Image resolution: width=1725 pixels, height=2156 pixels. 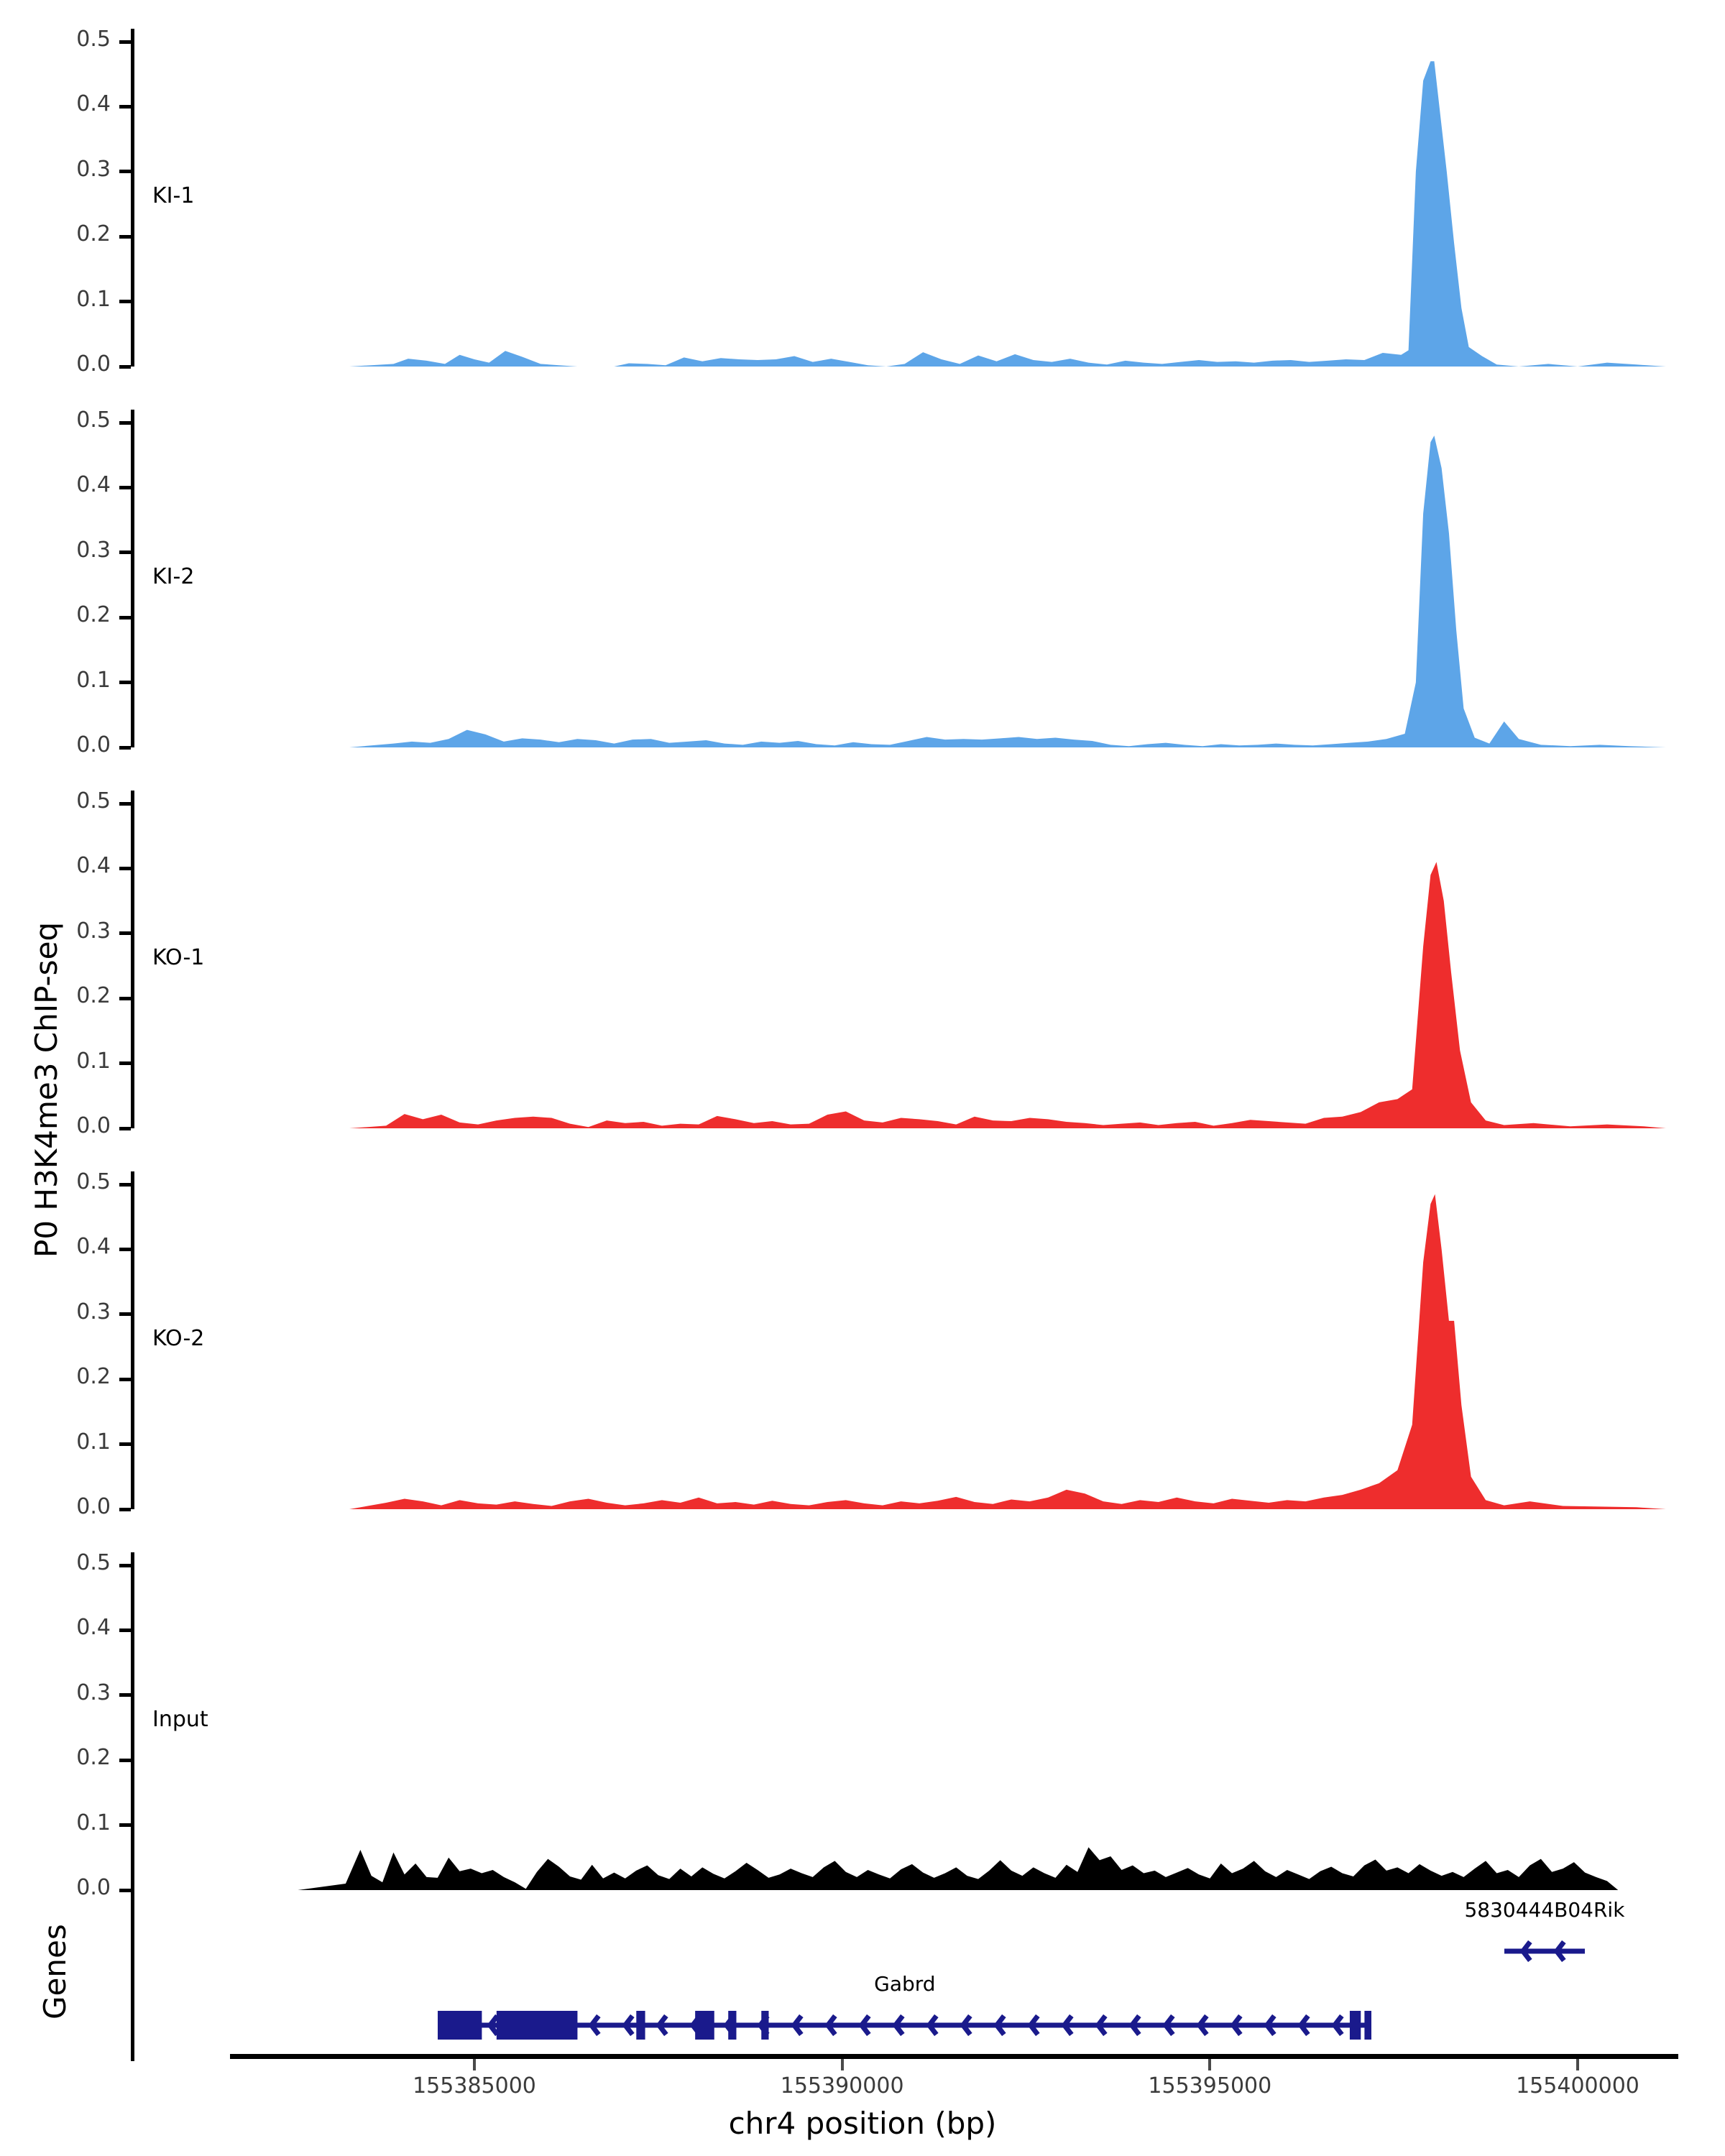 What do you see at coordinates (93, 1506) in the screenshot?
I see `y-tick-label-ko-2-0: 0.0` at bounding box center [93, 1506].